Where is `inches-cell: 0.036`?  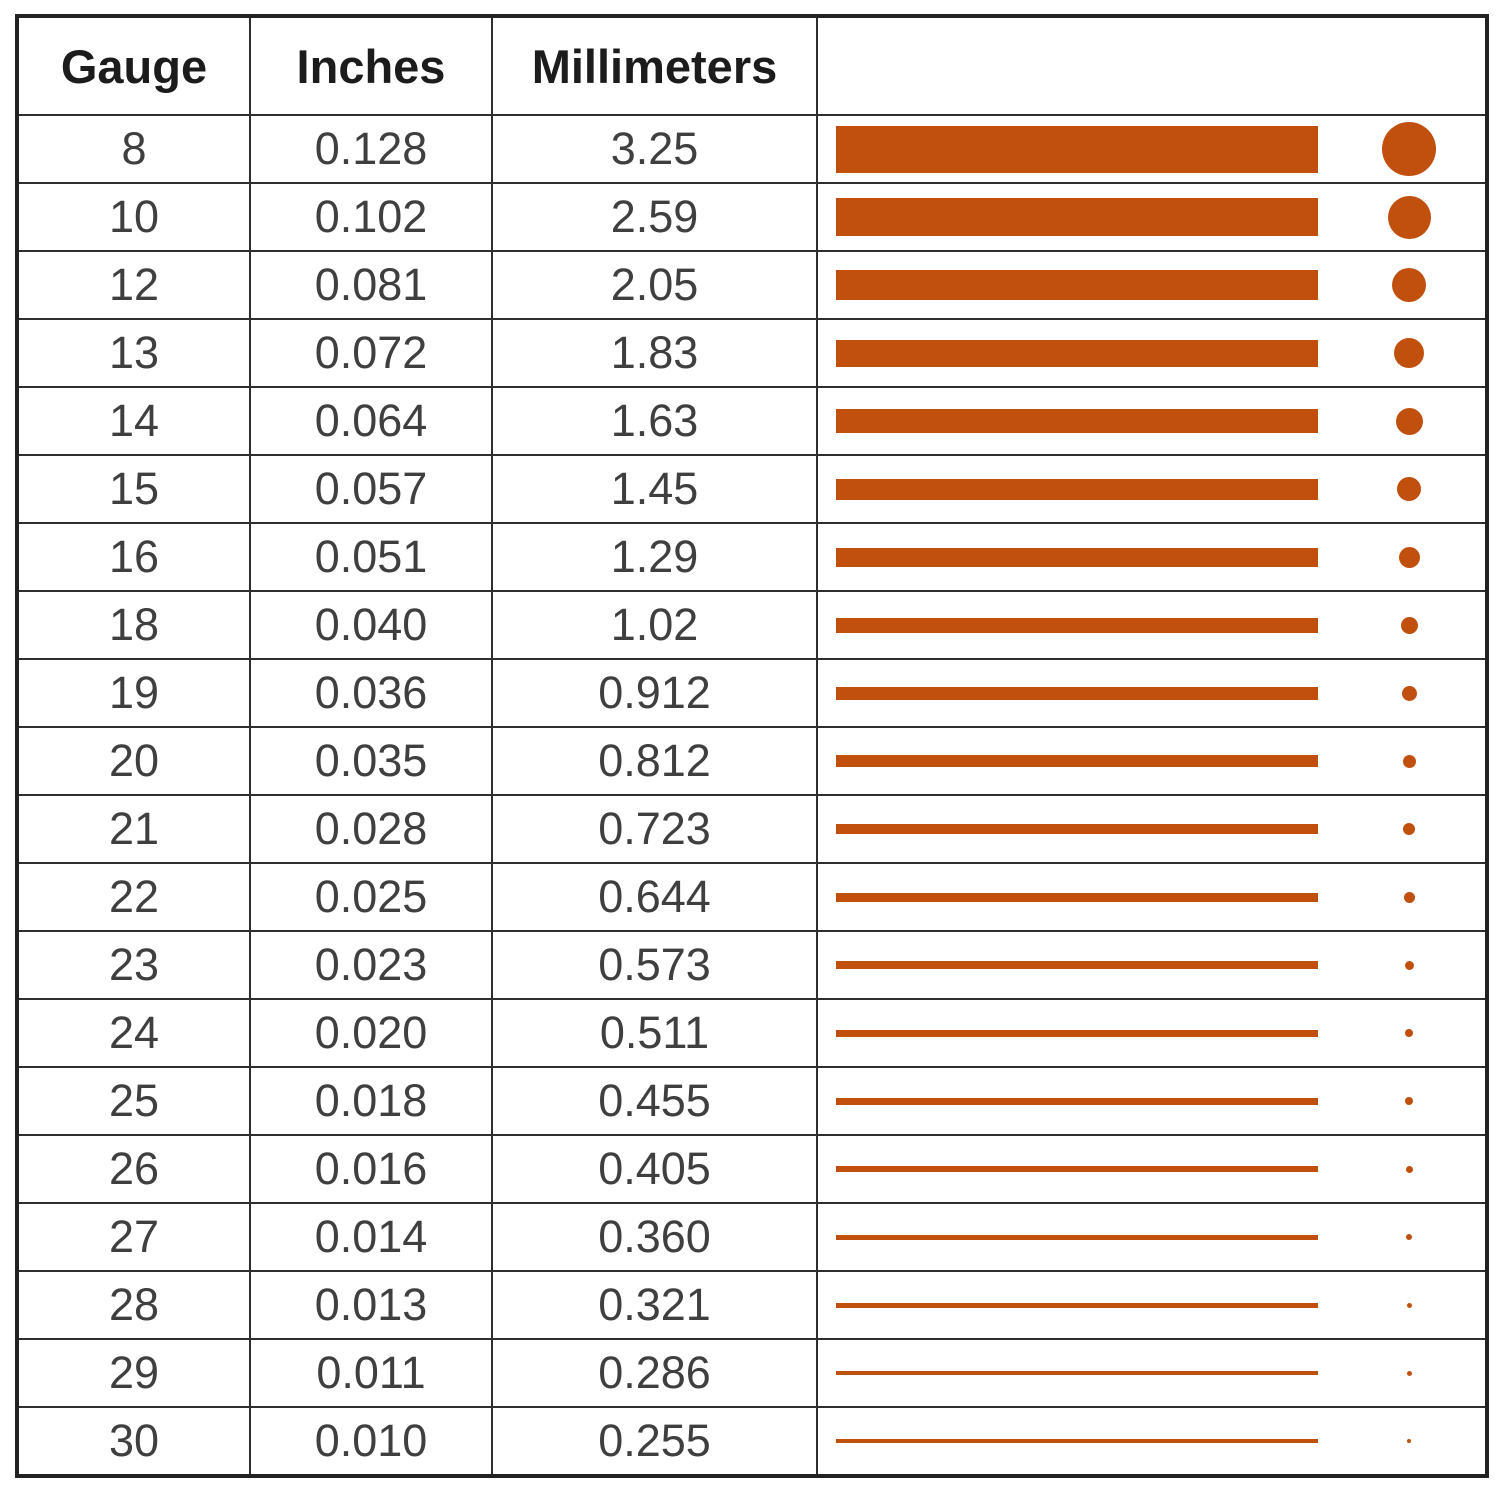
inches-cell: 0.036 is located at coordinates (371, 693).